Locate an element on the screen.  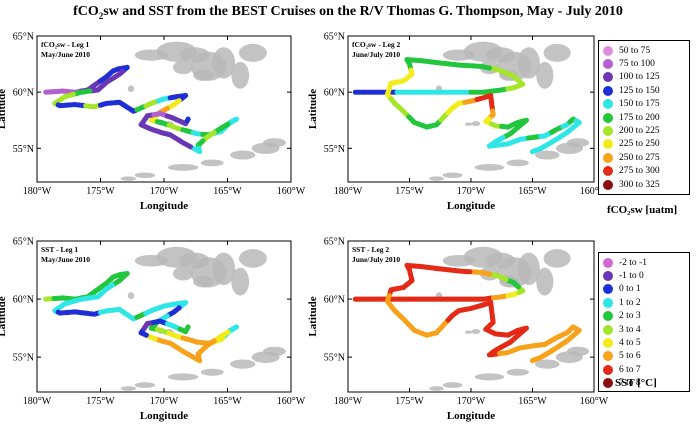
sst-legend-label: 0 to 1 is located at coordinates (630, 289).